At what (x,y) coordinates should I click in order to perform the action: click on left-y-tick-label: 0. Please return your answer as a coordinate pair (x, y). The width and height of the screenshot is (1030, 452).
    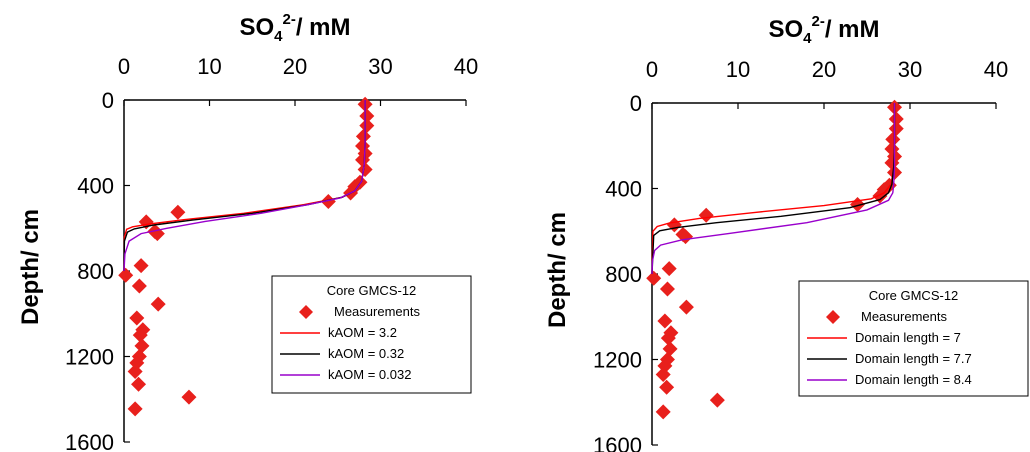
    Looking at the image, I should click on (108, 100).